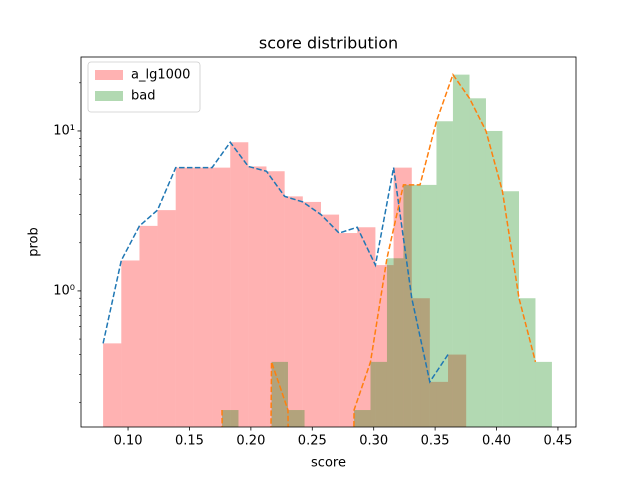 This screenshot has width=640, height=480. Describe the element at coordinates (34, 242) in the screenshot. I see `y-axis-label: prob` at that location.